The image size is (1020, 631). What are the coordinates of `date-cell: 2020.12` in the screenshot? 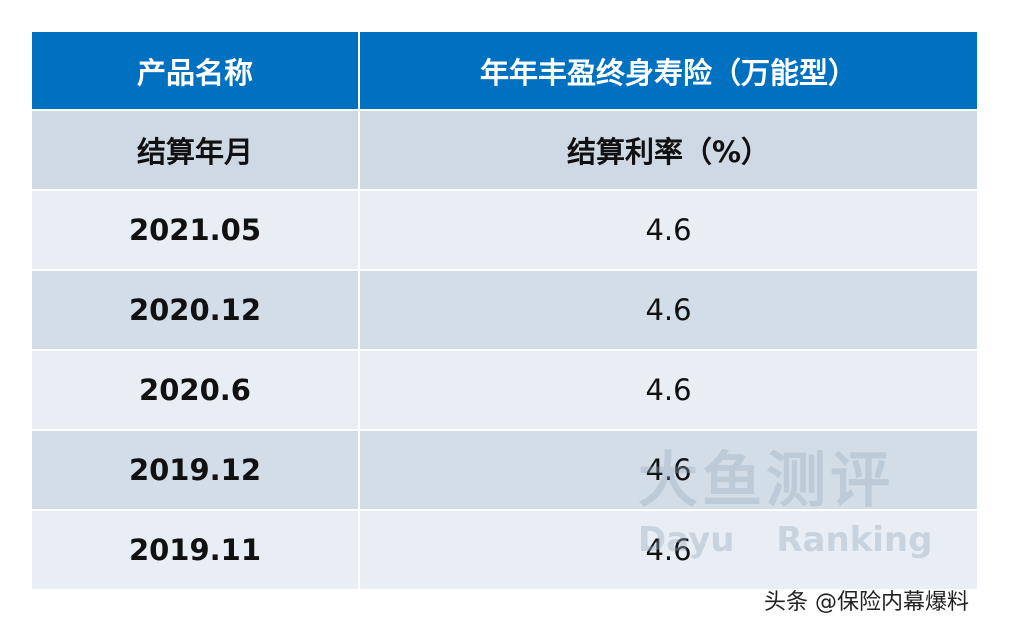 It's located at (195, 310).